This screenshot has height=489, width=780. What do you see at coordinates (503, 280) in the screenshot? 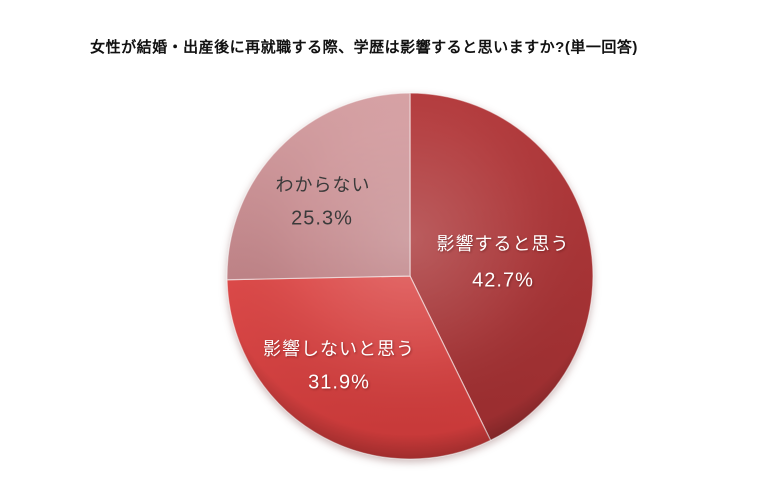
I see `slice-1-value: 42.7%` at bounding box center [503, 280].